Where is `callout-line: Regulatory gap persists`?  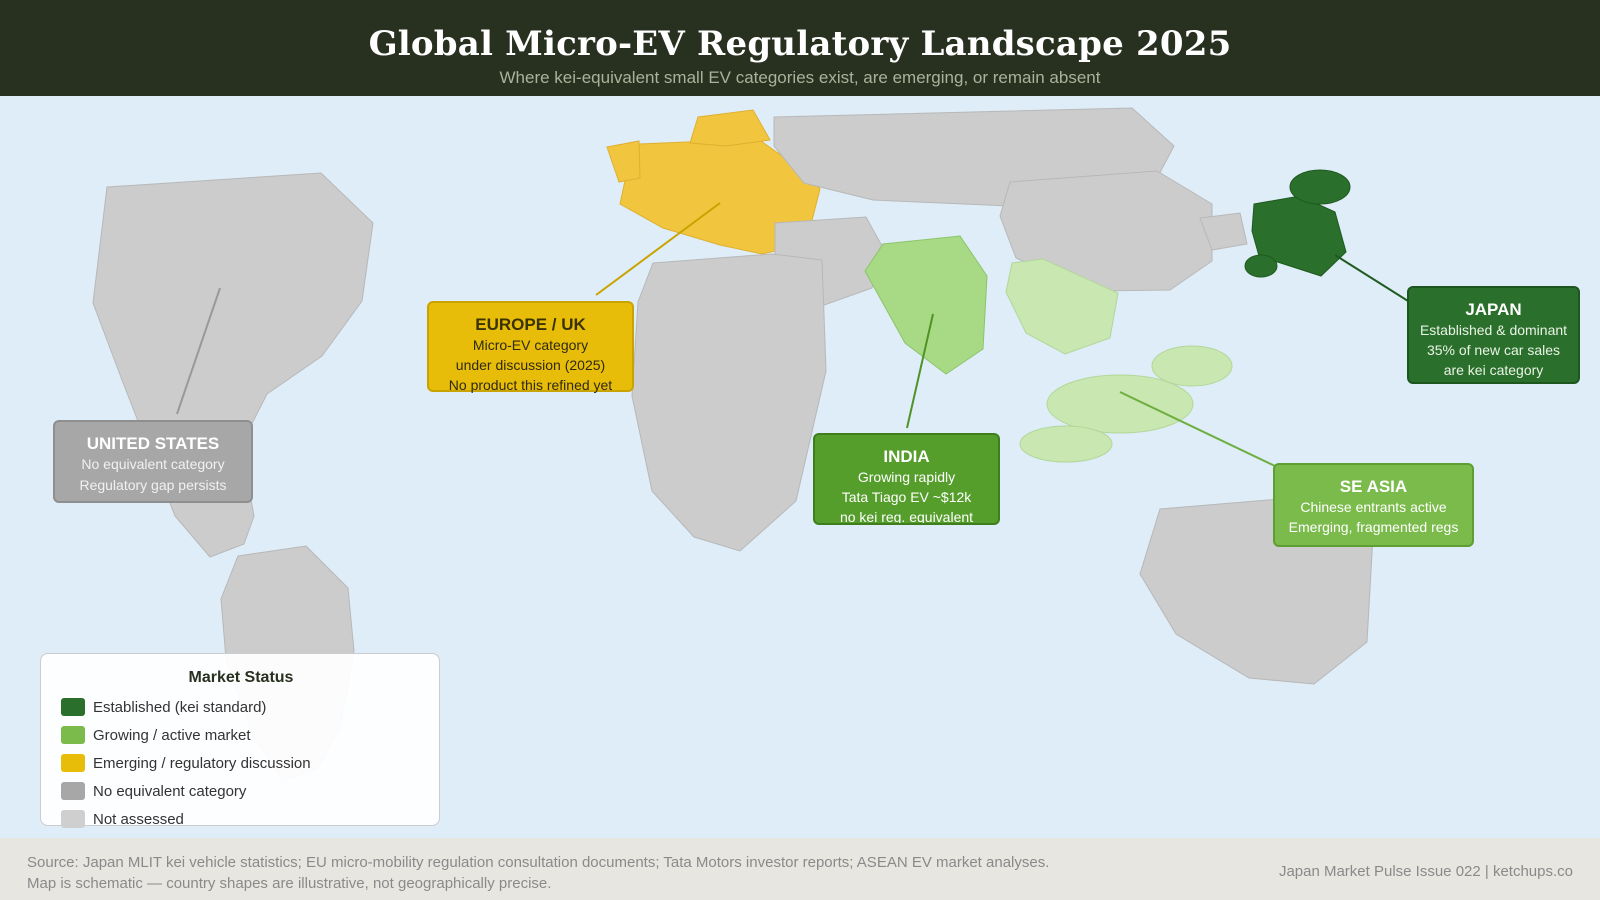
callout-line: Regulatory gap persists is located at coordinates (153, 485).